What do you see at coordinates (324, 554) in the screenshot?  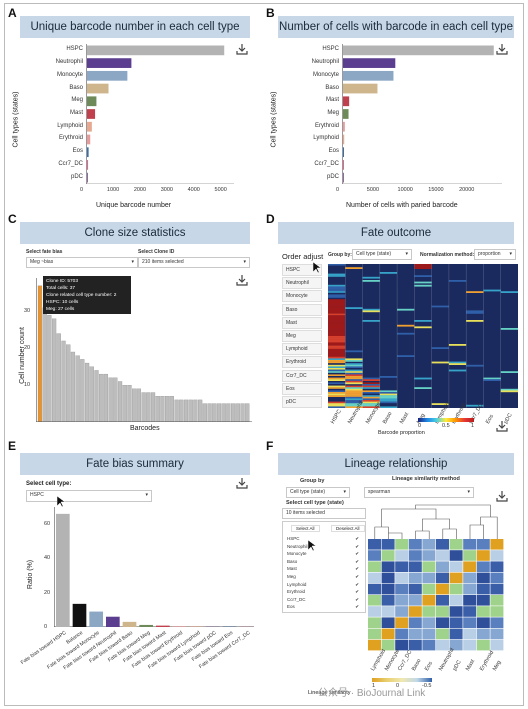 I see `cell-type-option: Monocyte ✔` at bounding box center [324, 554].